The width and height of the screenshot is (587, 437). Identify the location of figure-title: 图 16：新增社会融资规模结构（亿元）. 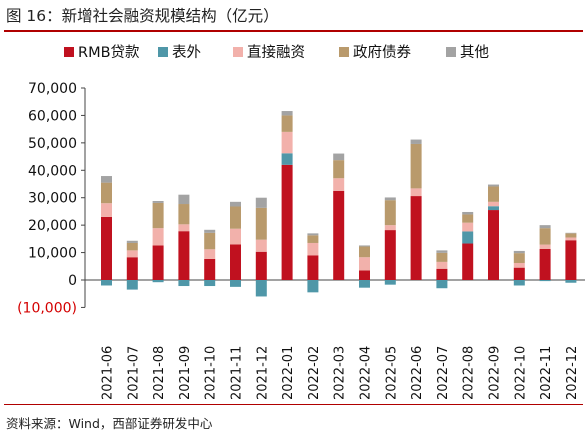
(142, 16).